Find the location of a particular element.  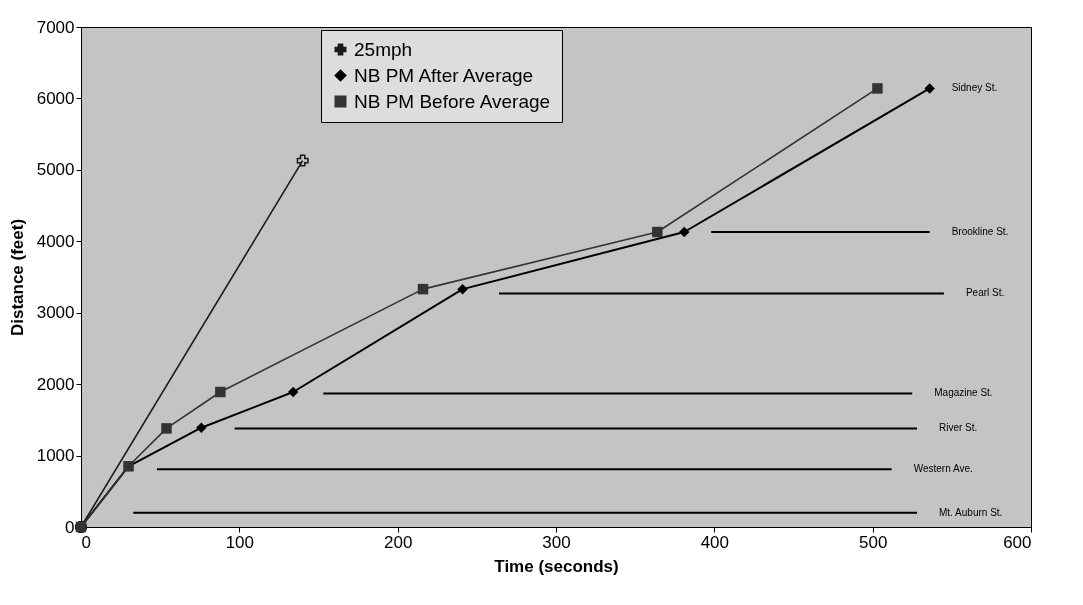

text: Brookline St. is located at coordinates (980, 231).